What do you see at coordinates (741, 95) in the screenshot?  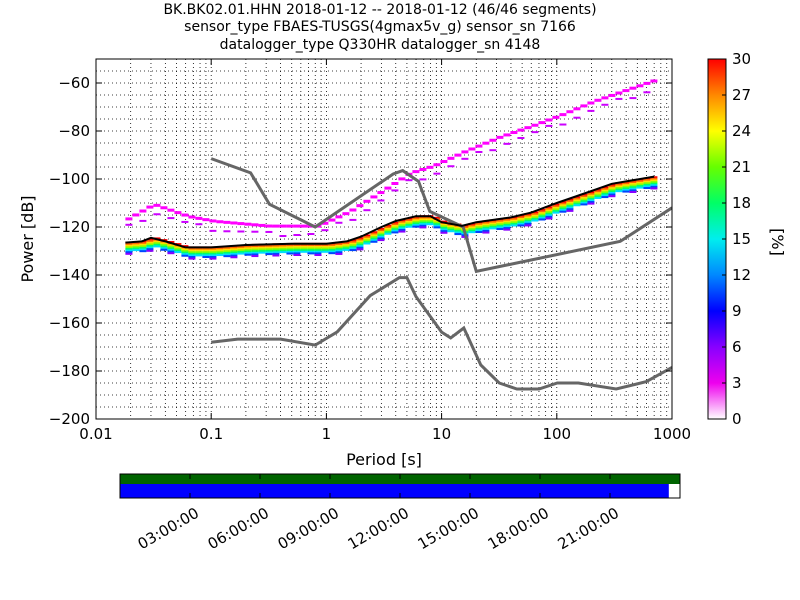 I see `colorbar-tick-label: 27` at bounding box center [741, 95].